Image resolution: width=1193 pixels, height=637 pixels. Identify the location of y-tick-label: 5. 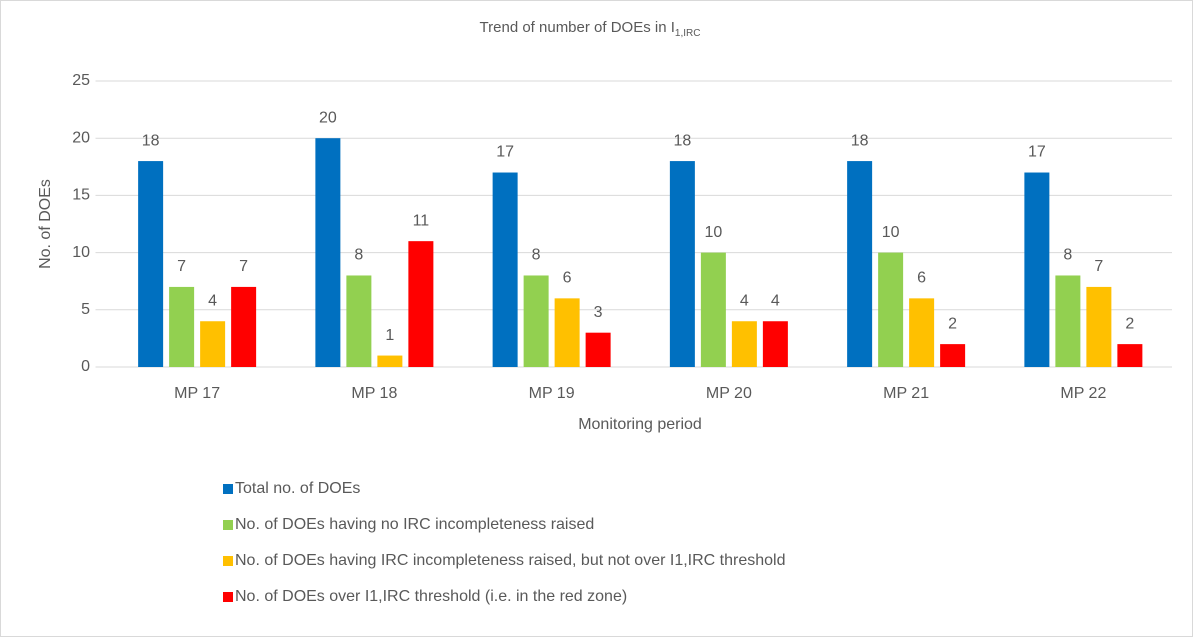
(85, 309).